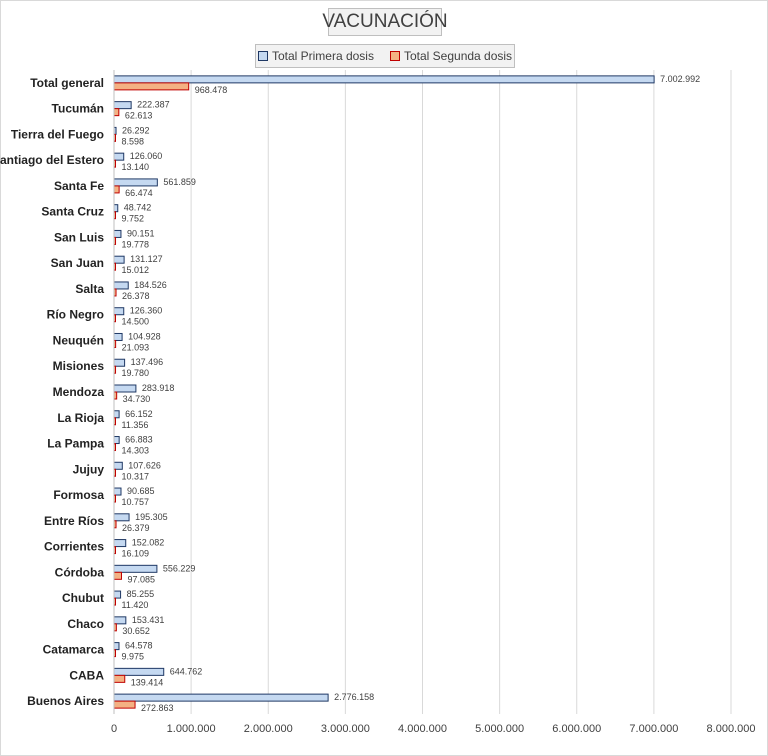  Describe the element at coordinates (345, 729) in the screenshot. I see `x-tick-label: 3.000.000` at that location.